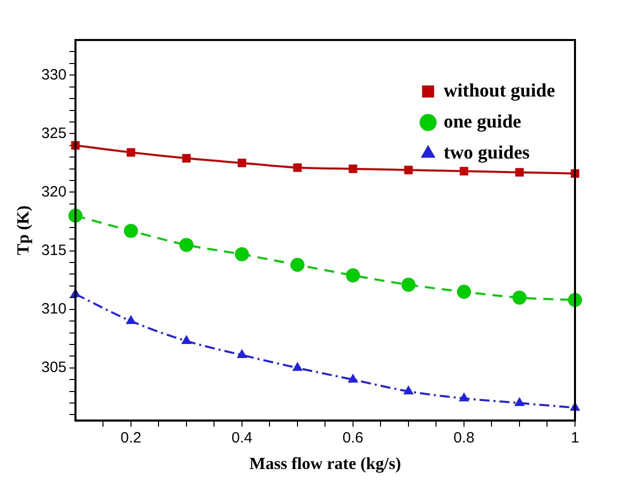 This screenshot has width=625, height=484. Describe the element at coordinates (53, 191) in the screenshot. I see `y-tick-label: 320` at that location.